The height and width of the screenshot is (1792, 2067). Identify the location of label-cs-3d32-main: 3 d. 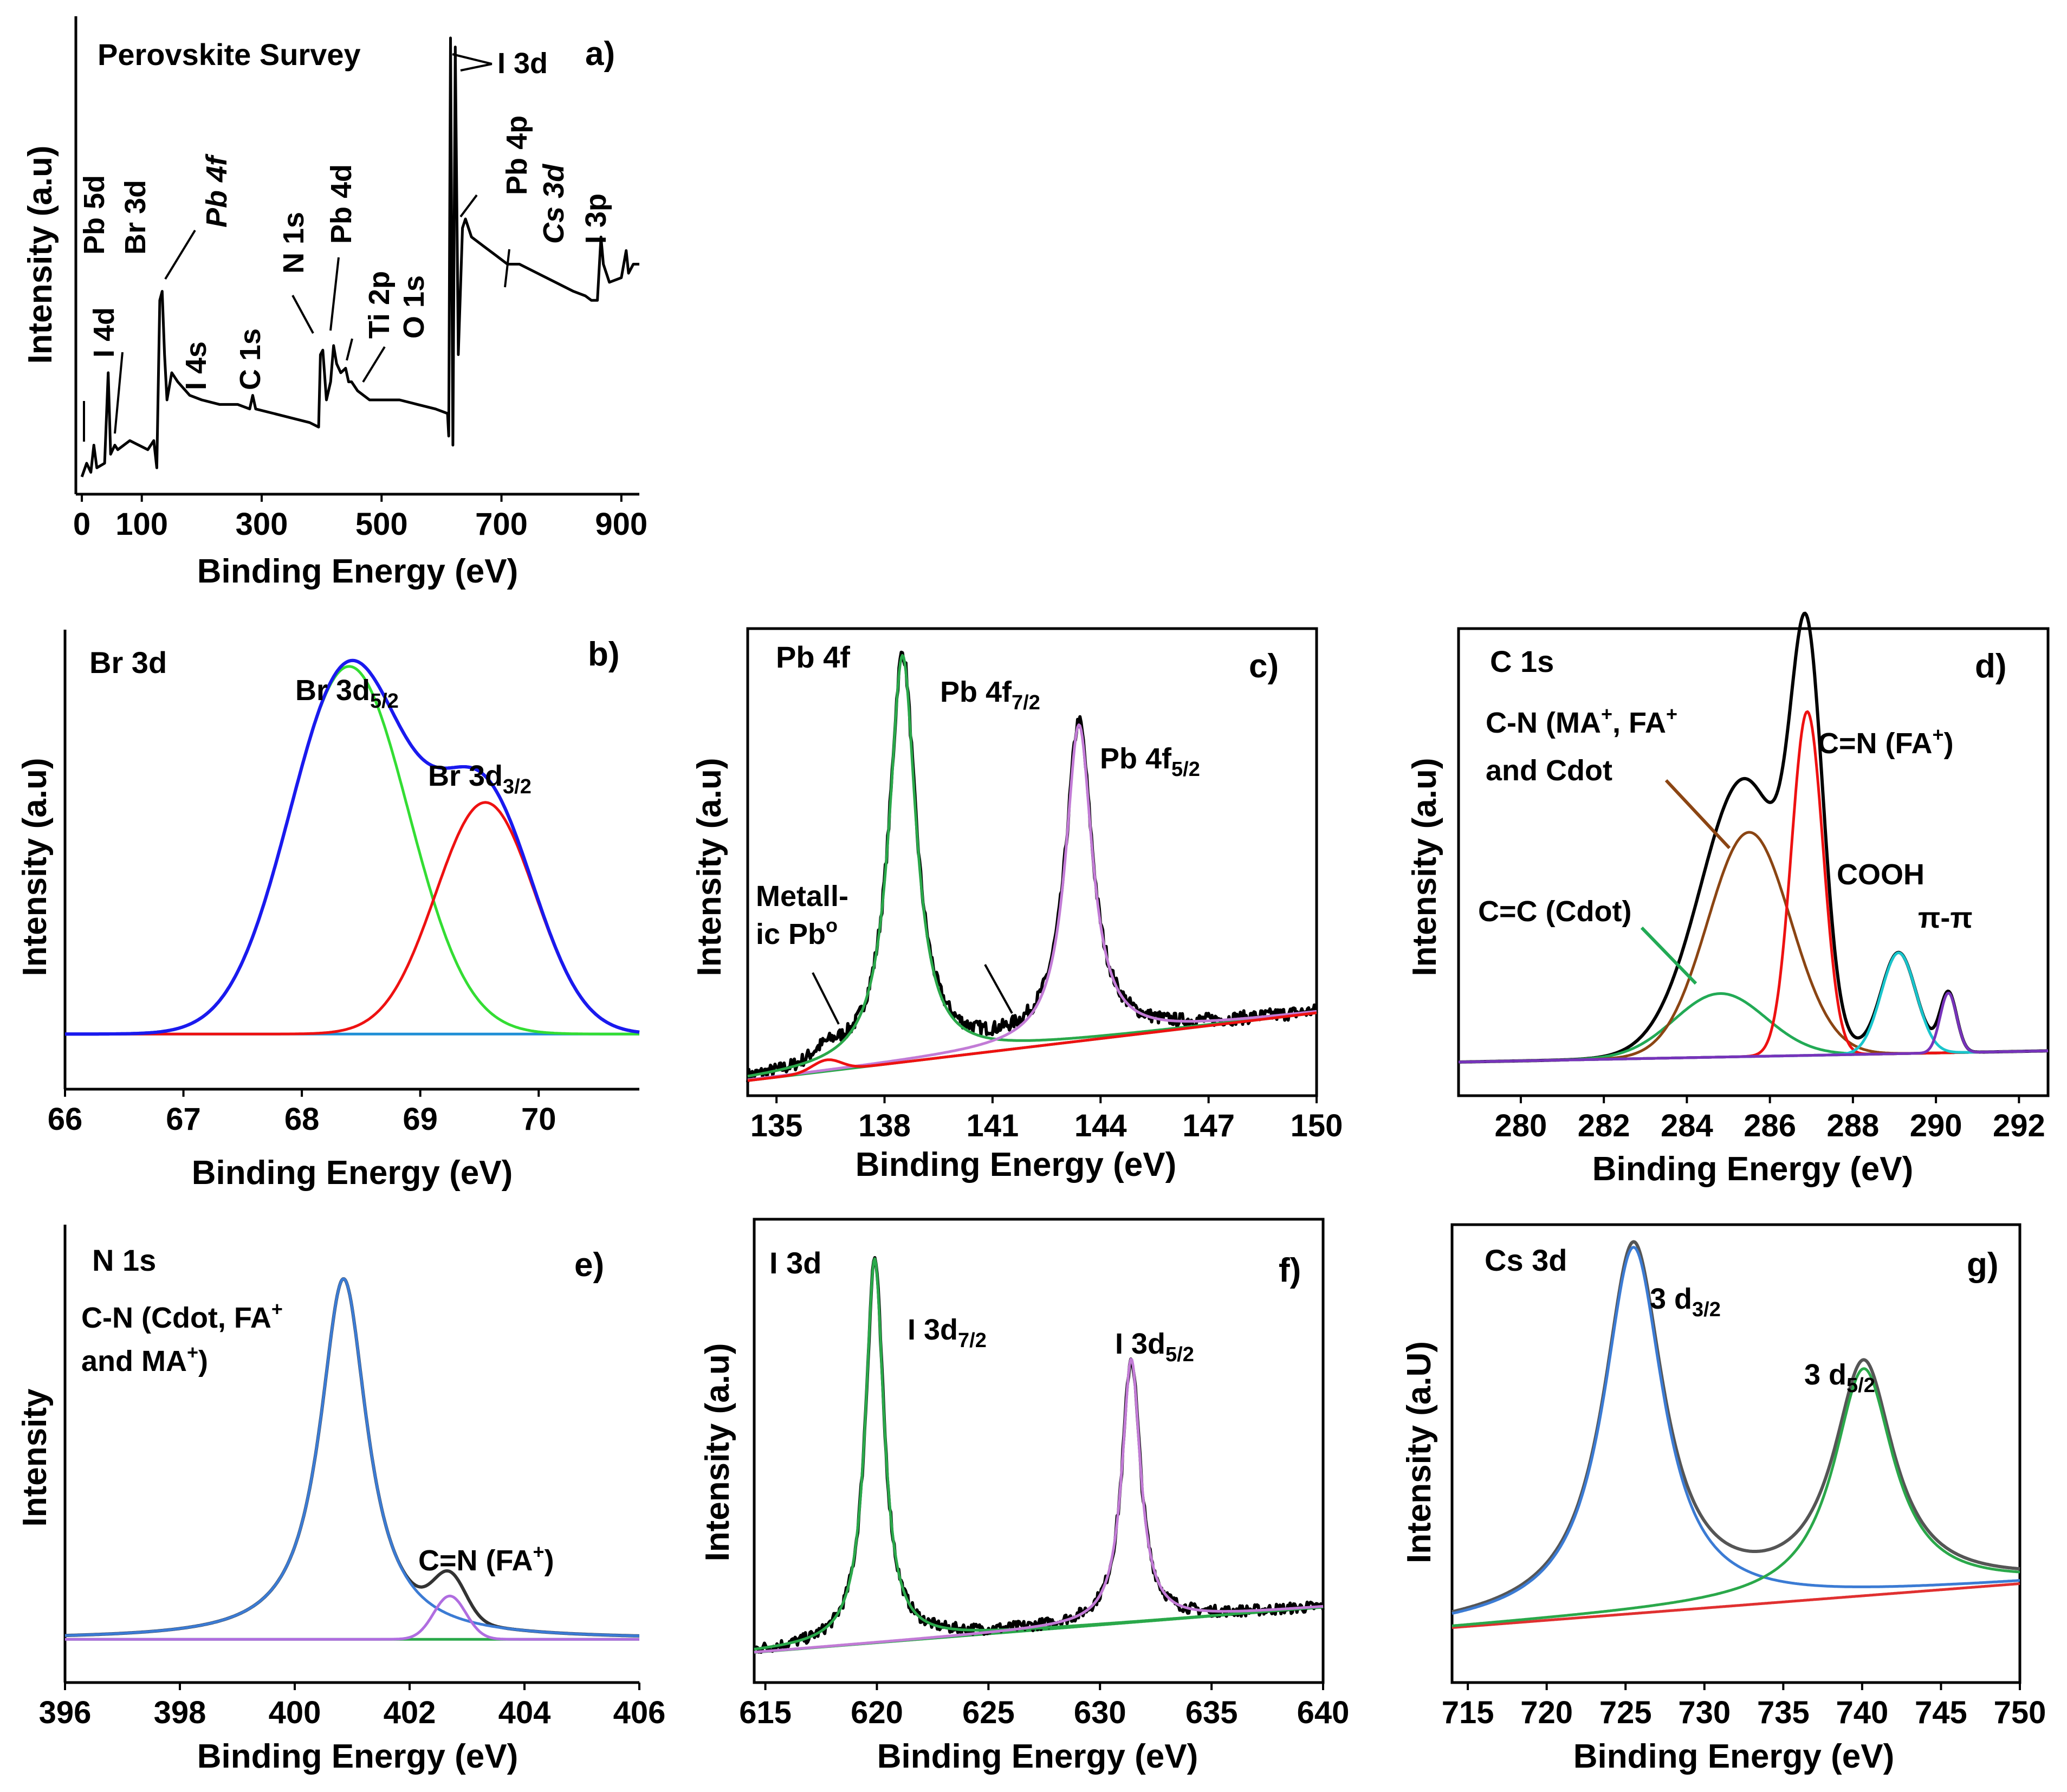
(1671, 1299).